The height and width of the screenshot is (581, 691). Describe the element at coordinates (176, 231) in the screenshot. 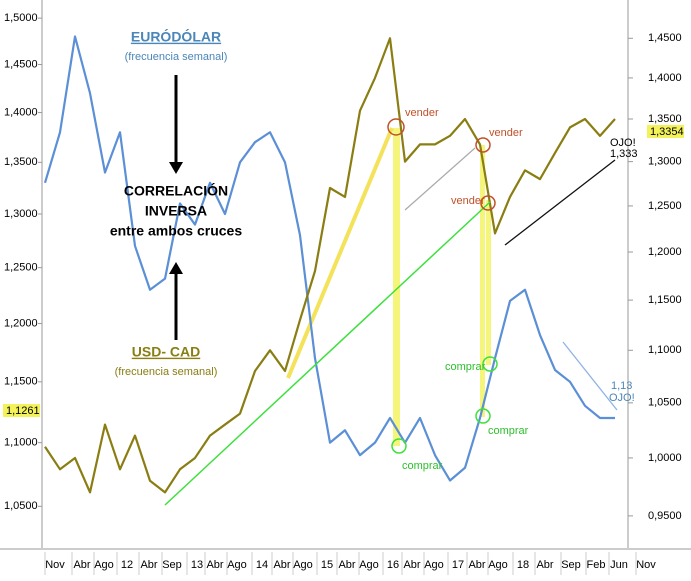

I see `center-note: entre ambos cruces` at that location.